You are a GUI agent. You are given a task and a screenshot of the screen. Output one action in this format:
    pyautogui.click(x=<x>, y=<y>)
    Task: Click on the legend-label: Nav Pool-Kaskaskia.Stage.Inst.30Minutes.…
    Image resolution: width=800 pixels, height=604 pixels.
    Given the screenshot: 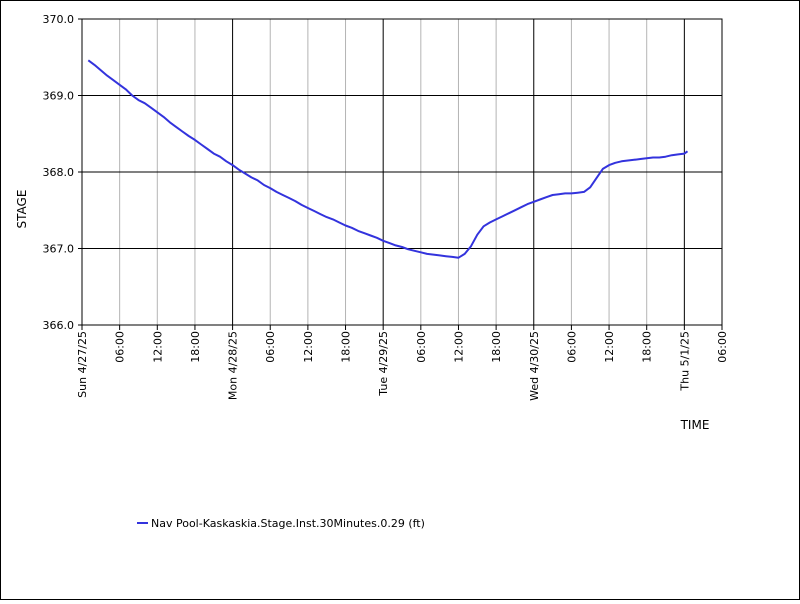 What is the action you would take?
    pyautogui.click(x=288, y=523)
    